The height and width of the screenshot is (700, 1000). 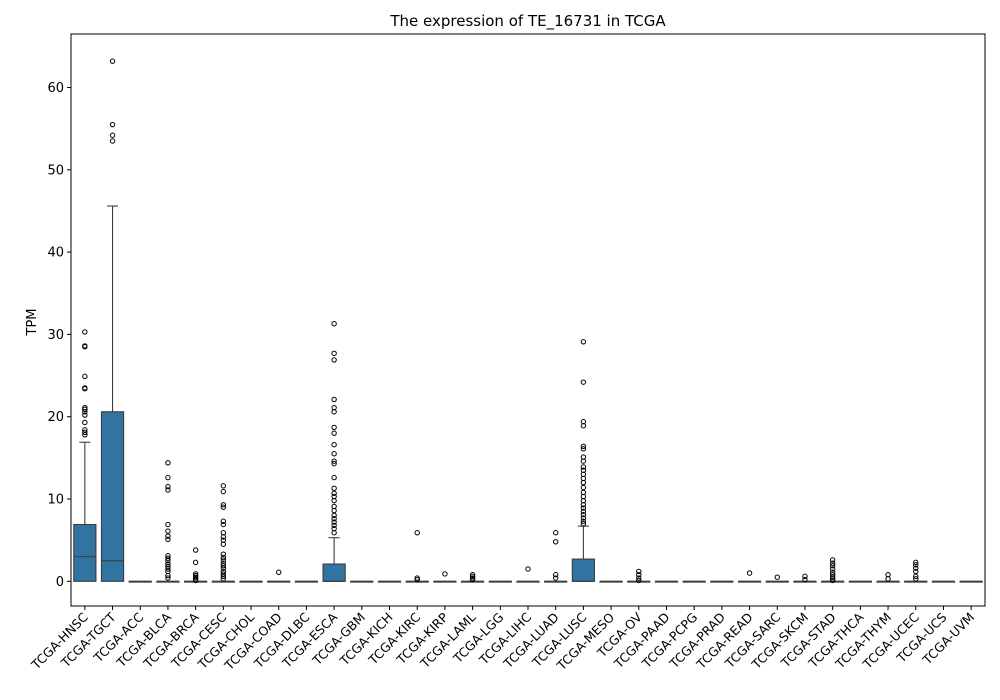 I want to click on y-tick-label: 0, so click(x=60, y=582).